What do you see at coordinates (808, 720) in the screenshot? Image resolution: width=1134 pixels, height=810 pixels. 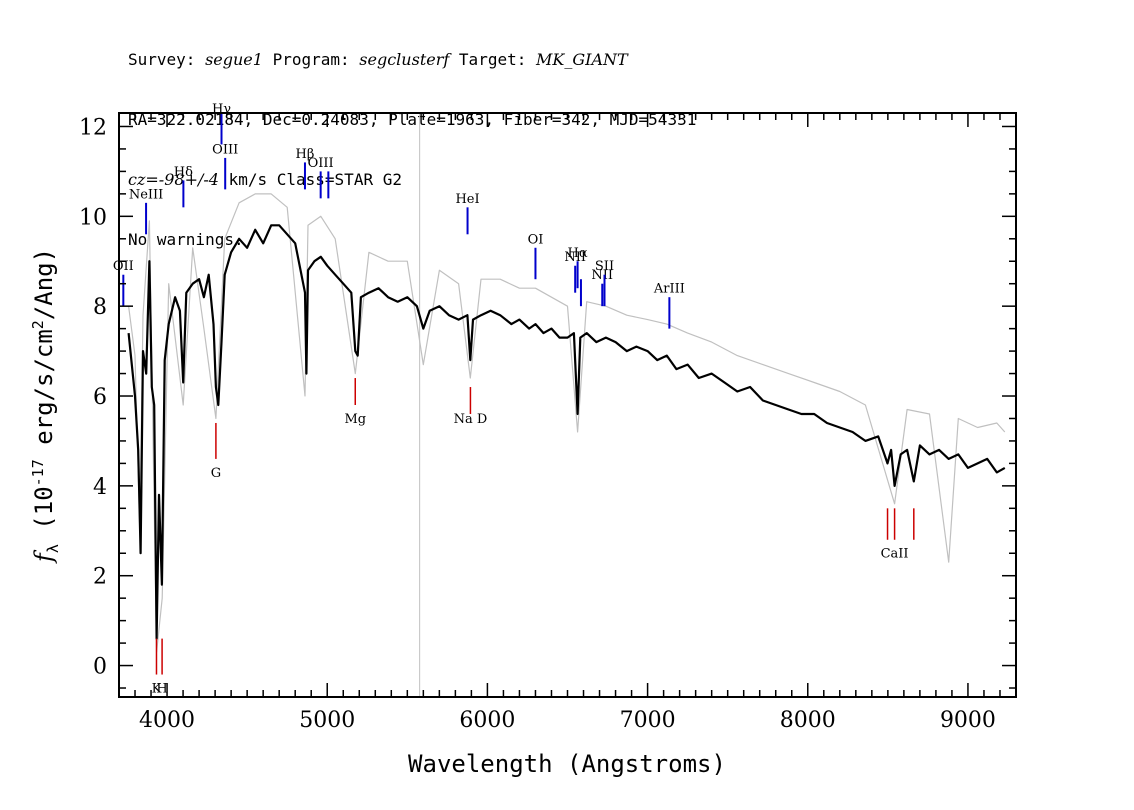 I see `x-tick-label: 8000` at bounding box center [808, 720].